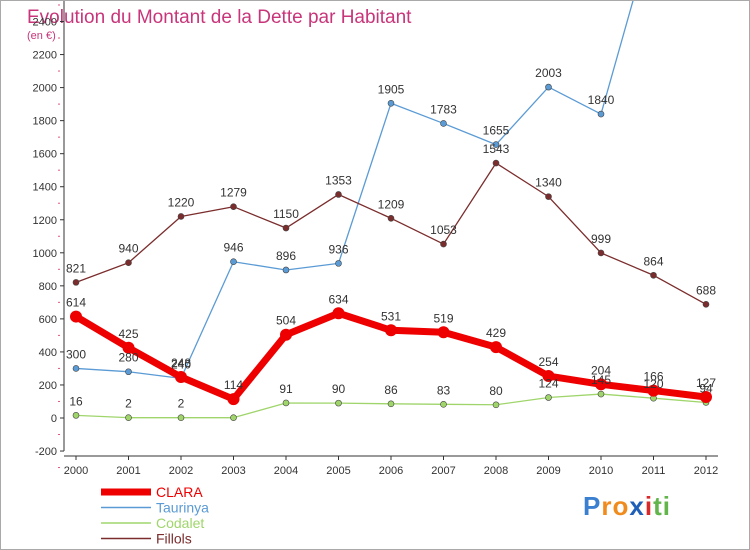 This screenshot has width=750, height=550. Describe the element at coordinates (496, 131) in the screenshot. I see `data-label-taurinya: 1655` at that location.